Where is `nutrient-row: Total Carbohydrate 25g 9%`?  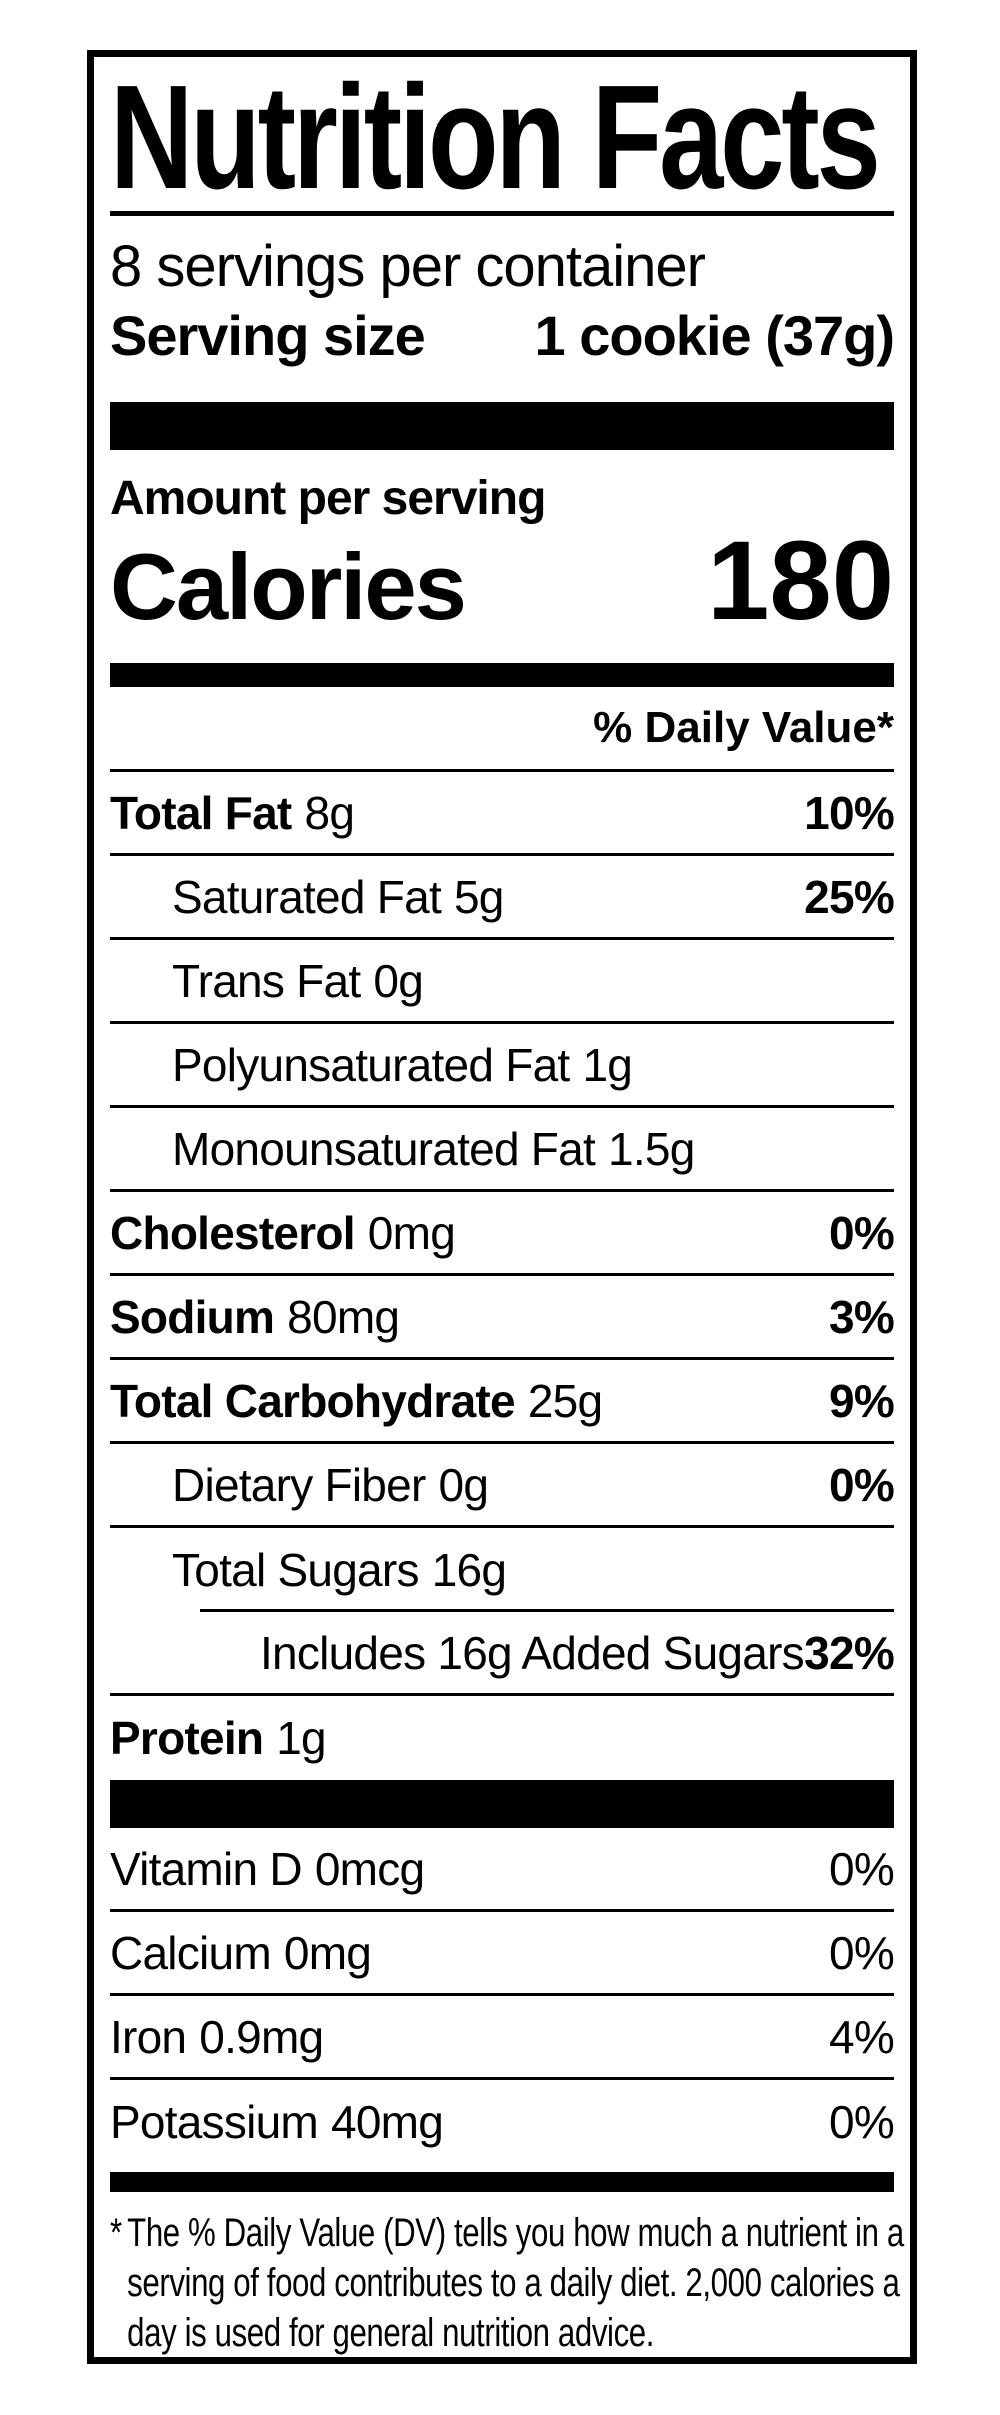
nutrient-row: Total Carbohydrate 25g 9% is located at coordinates (502, 1402).